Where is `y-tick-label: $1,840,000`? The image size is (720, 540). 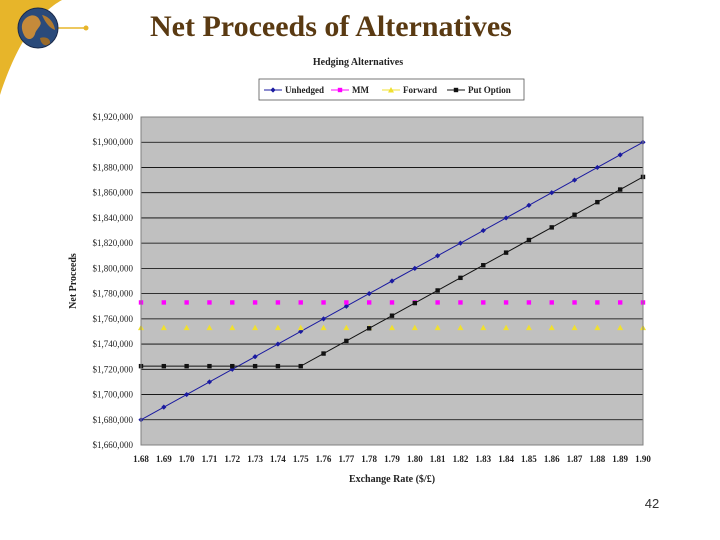 y-tick-label: $1,840,000 is located at coordinates (113, 218).